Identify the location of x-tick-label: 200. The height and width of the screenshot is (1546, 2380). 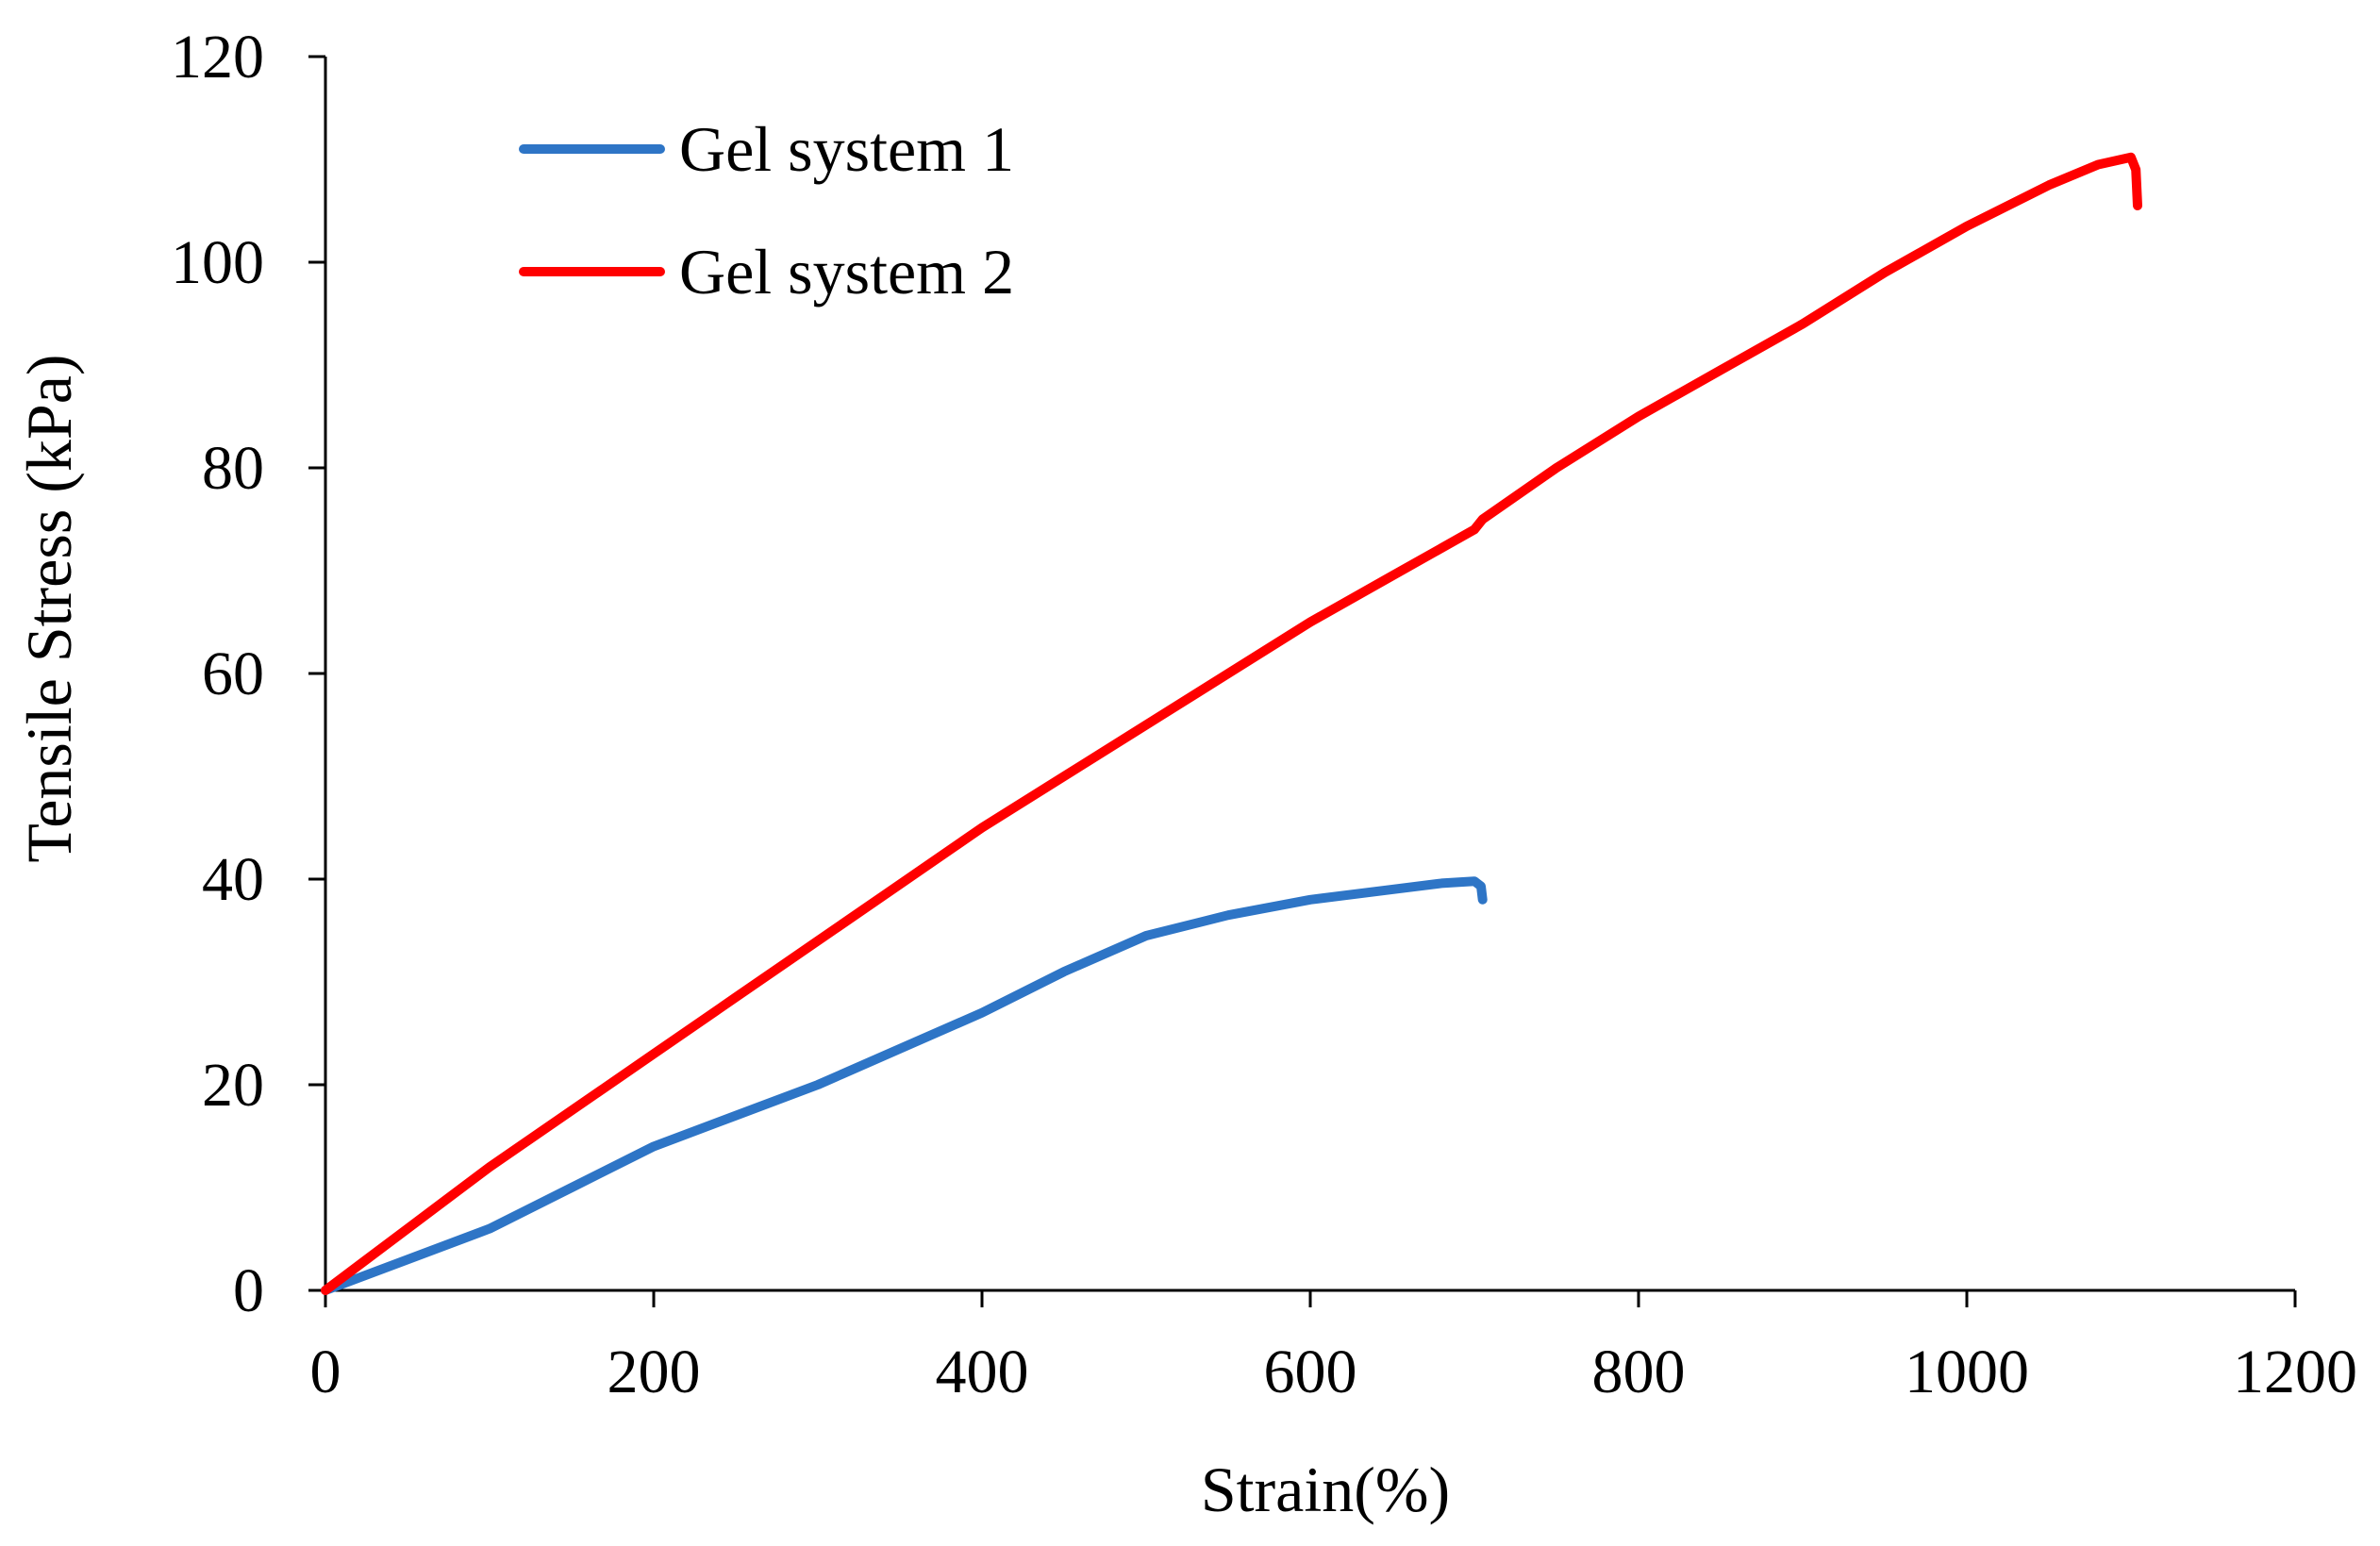
(654, 1372).